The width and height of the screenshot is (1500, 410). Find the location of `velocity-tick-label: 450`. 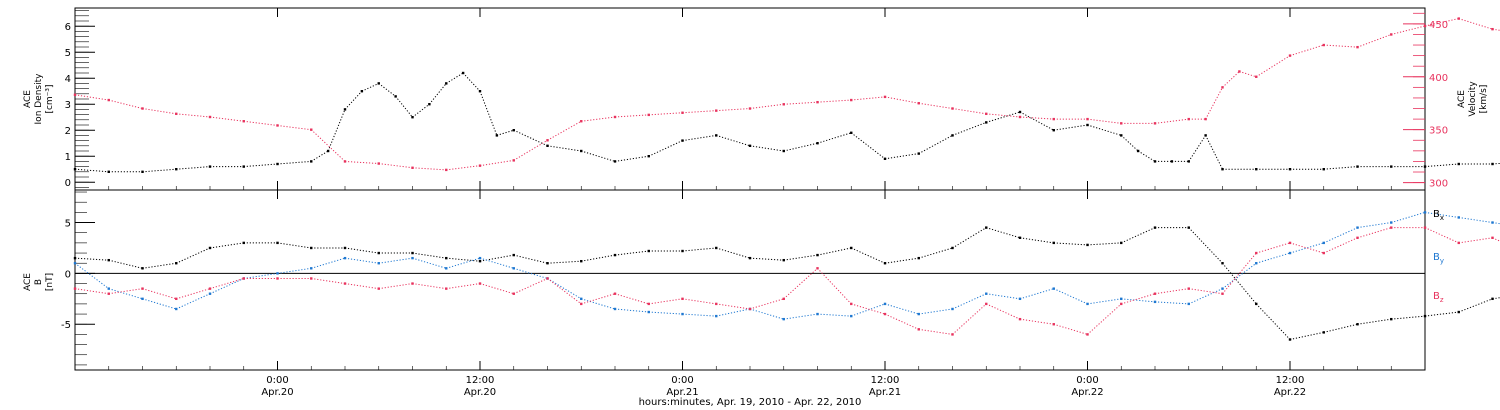

velocity-tick-label: 450 is located at coordinates (1438, 25).